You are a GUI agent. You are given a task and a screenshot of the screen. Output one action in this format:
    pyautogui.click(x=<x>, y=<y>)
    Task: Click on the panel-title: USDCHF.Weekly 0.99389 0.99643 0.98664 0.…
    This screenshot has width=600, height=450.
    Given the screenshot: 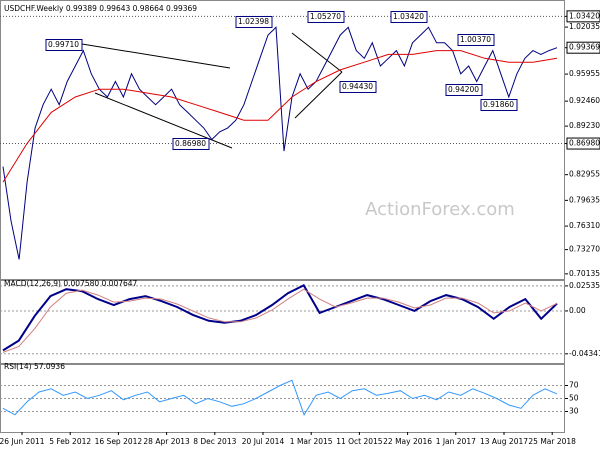 What is the action you would take?
    pyautogui.click(x=100, y=8)
    